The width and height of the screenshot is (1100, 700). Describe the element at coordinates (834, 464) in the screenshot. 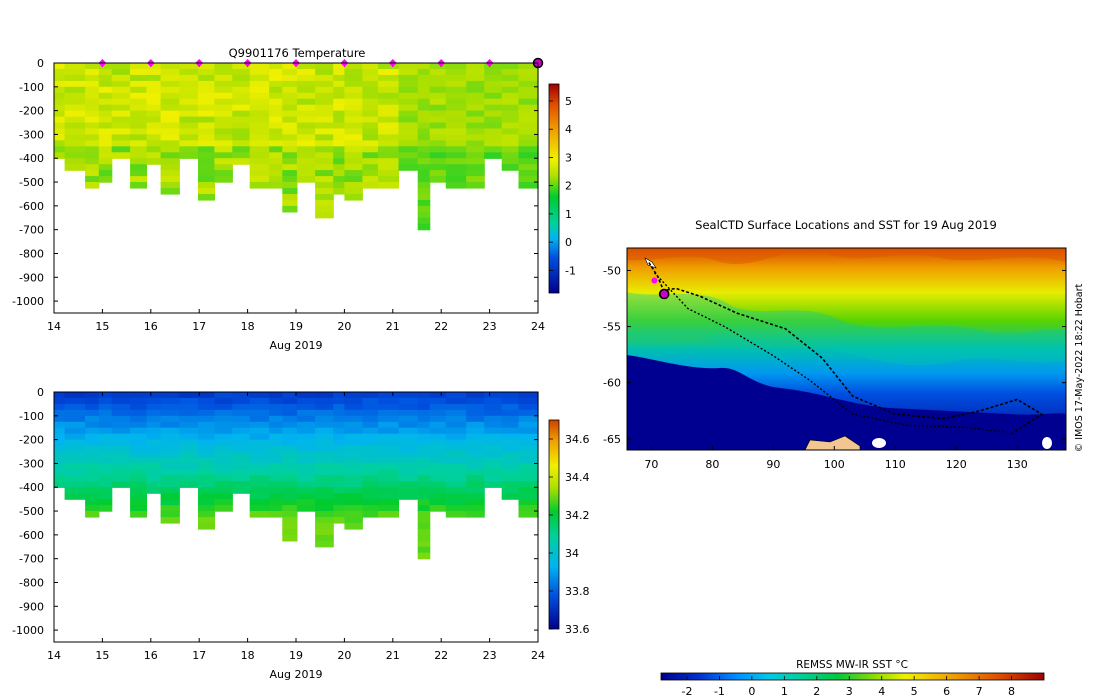

I see `map-x-tick-label: 100` at that location.